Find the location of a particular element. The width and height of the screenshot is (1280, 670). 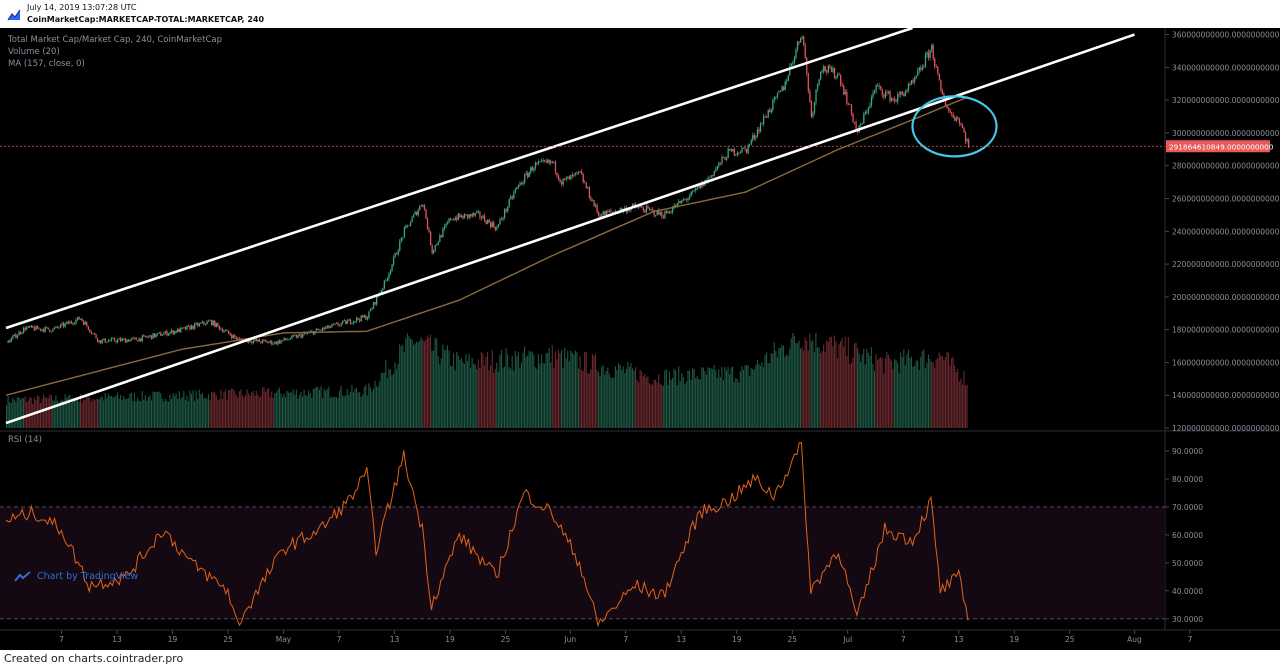

time-tick-label: 25 is located at coordinates (1070, 639).